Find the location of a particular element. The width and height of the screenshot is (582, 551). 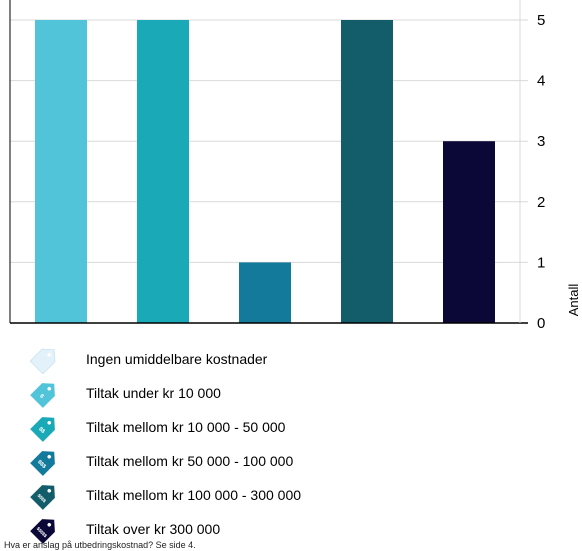

legend-label: Ingen umiddelbare kostnader is located at coordinates (177, 359).